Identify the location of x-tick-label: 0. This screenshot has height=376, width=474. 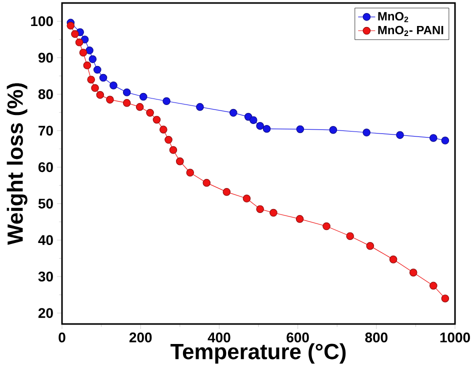
(62, 337).